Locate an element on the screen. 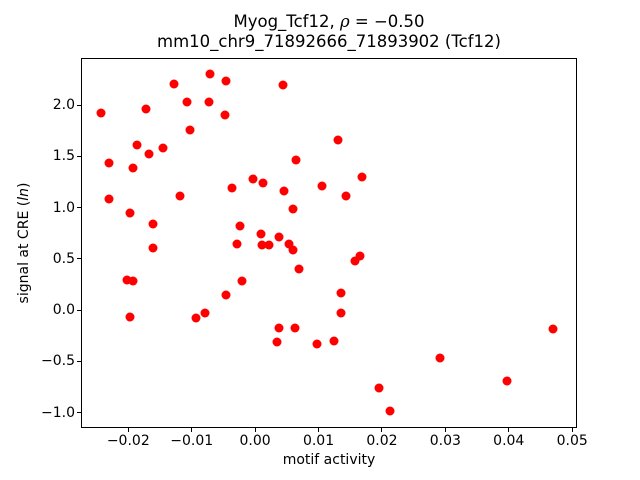 Image resolution: width=640 pixels, height=480 pixels. x-tick-label: 0.05 is located at coordinates (572, 441).